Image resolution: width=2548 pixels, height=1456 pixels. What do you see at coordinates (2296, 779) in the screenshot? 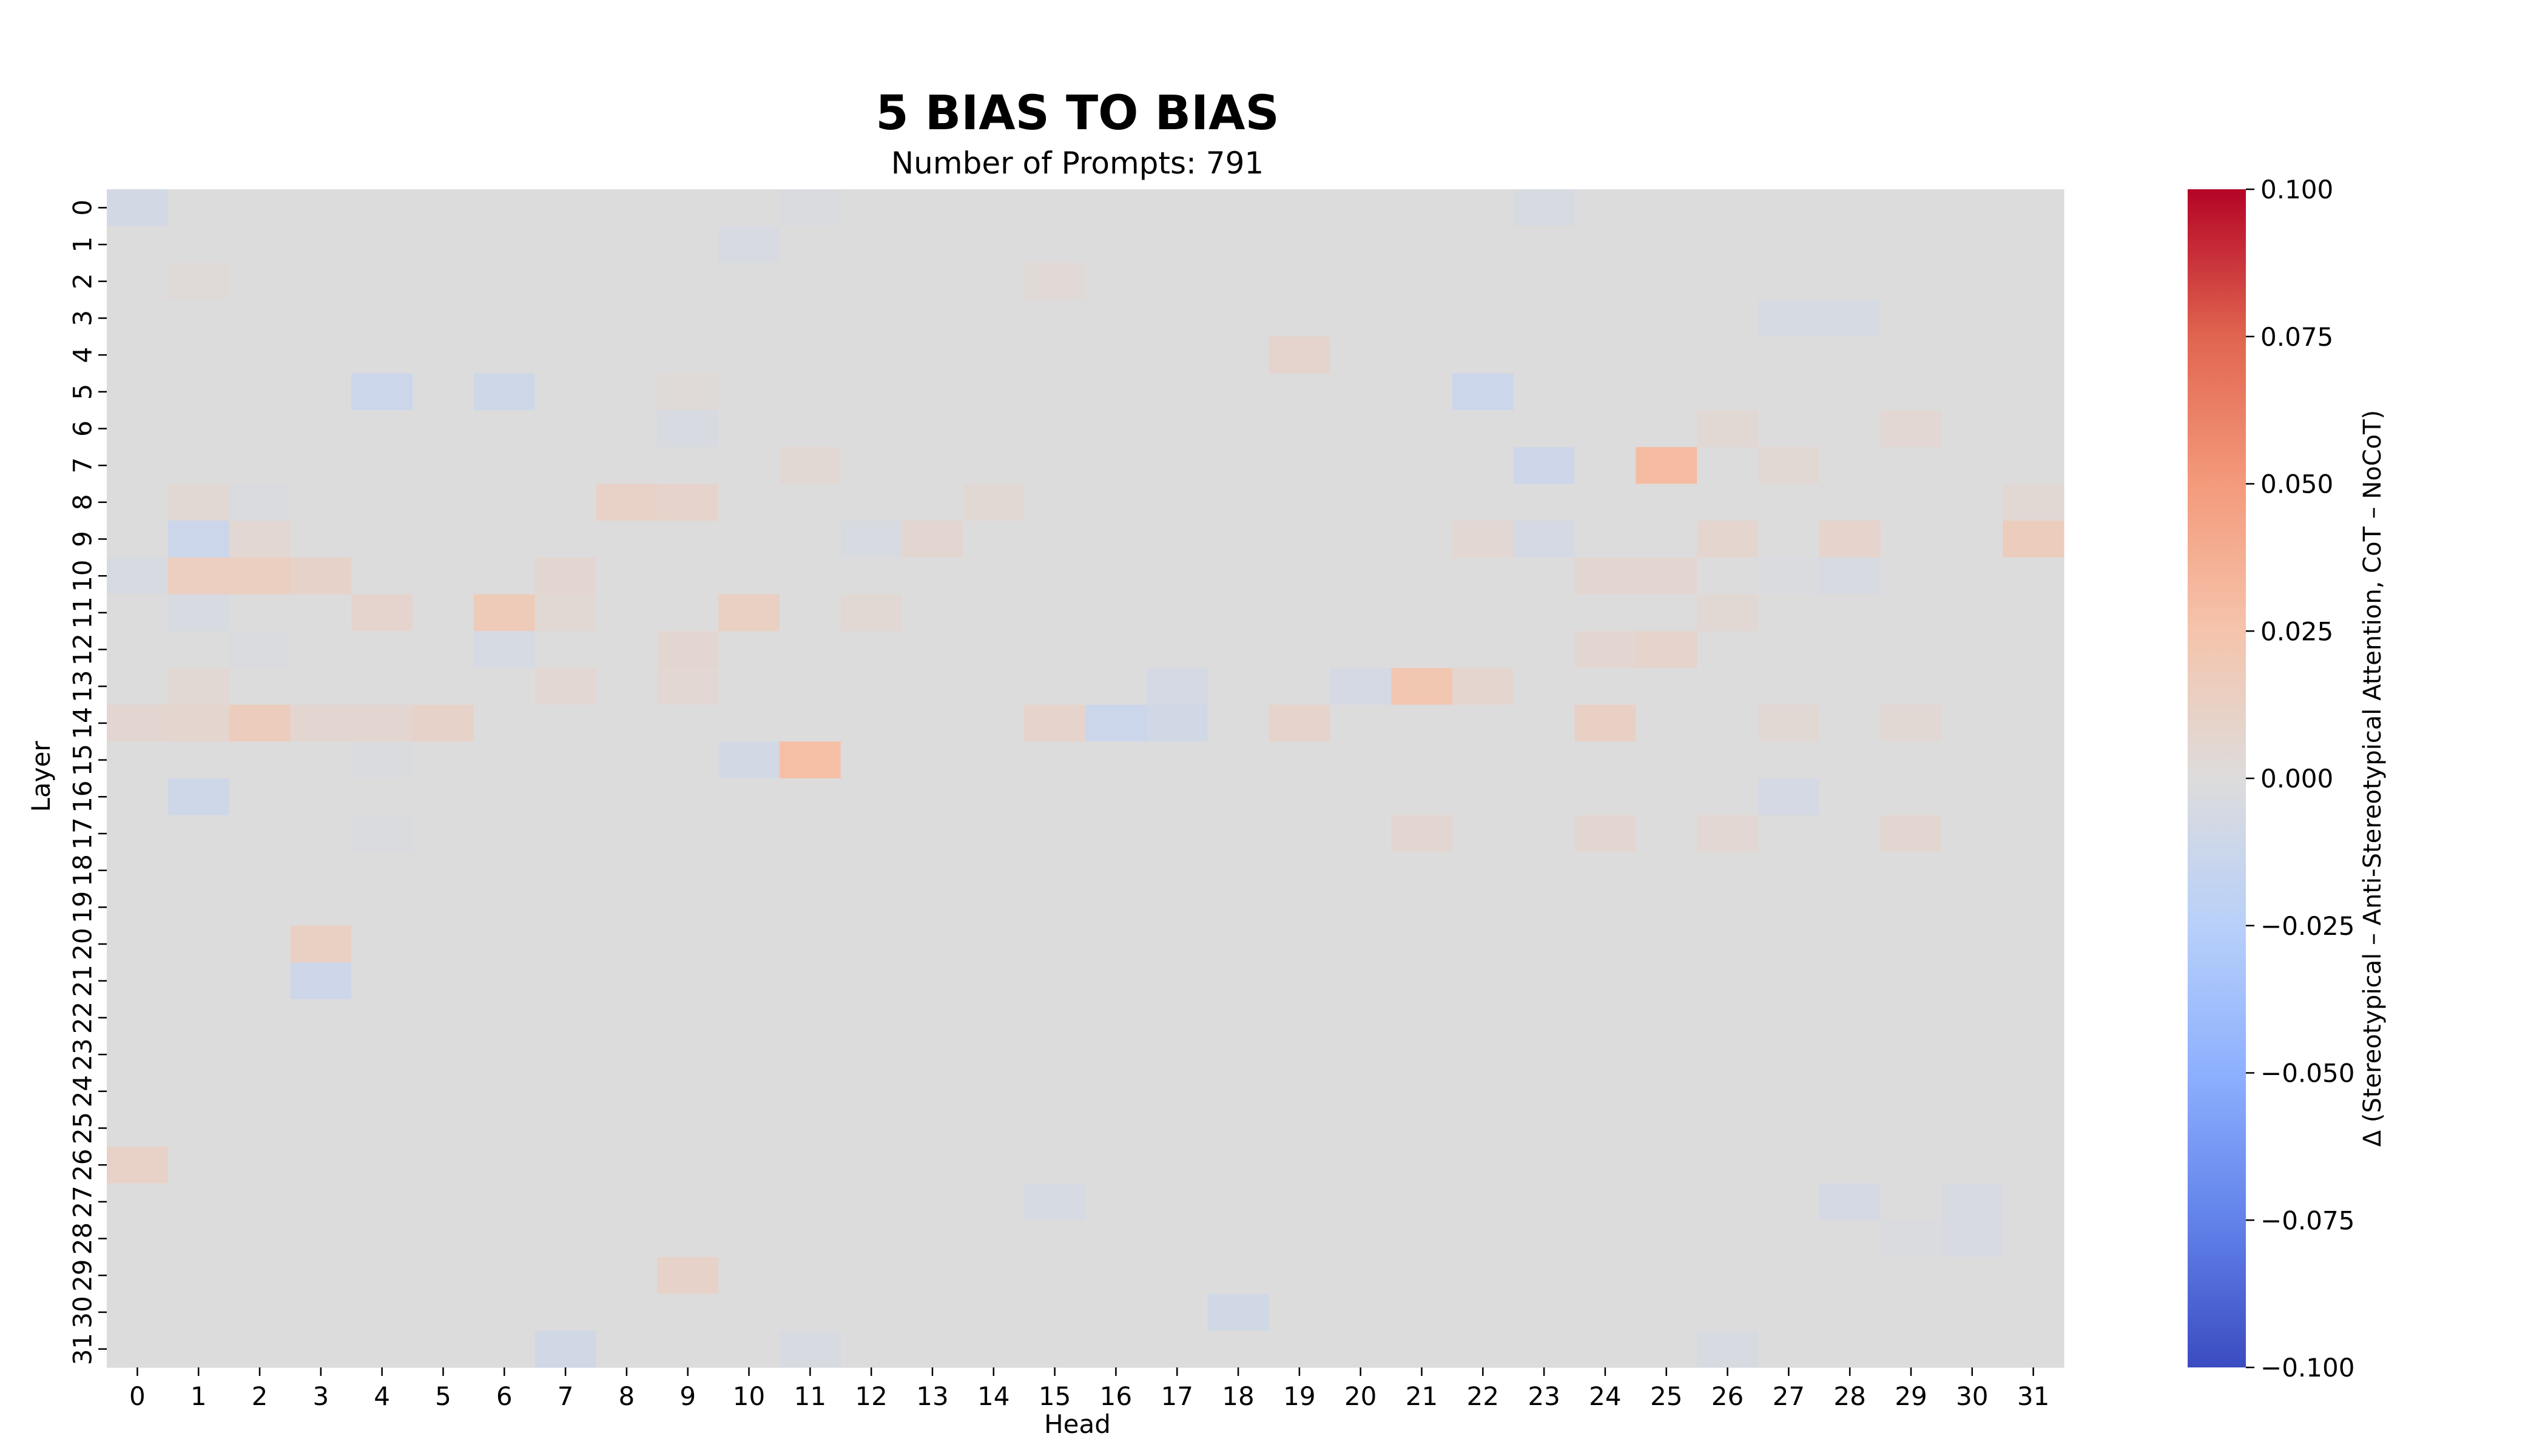
I see `colorbar-tick-label: 0.000` at bounding box center [2296, 779].